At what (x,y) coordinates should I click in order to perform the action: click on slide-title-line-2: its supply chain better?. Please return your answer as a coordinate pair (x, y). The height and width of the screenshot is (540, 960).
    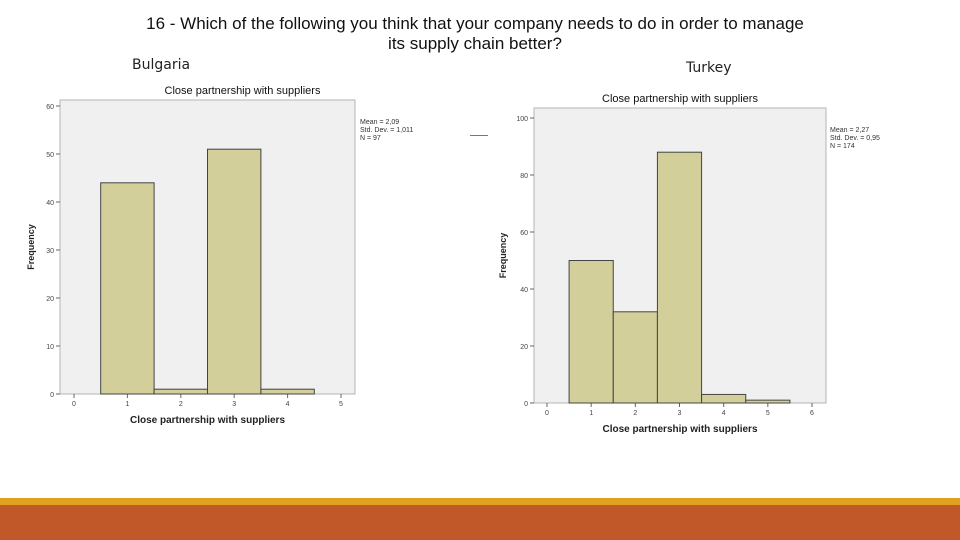
    Looking at the image, I should click on (475, 43).